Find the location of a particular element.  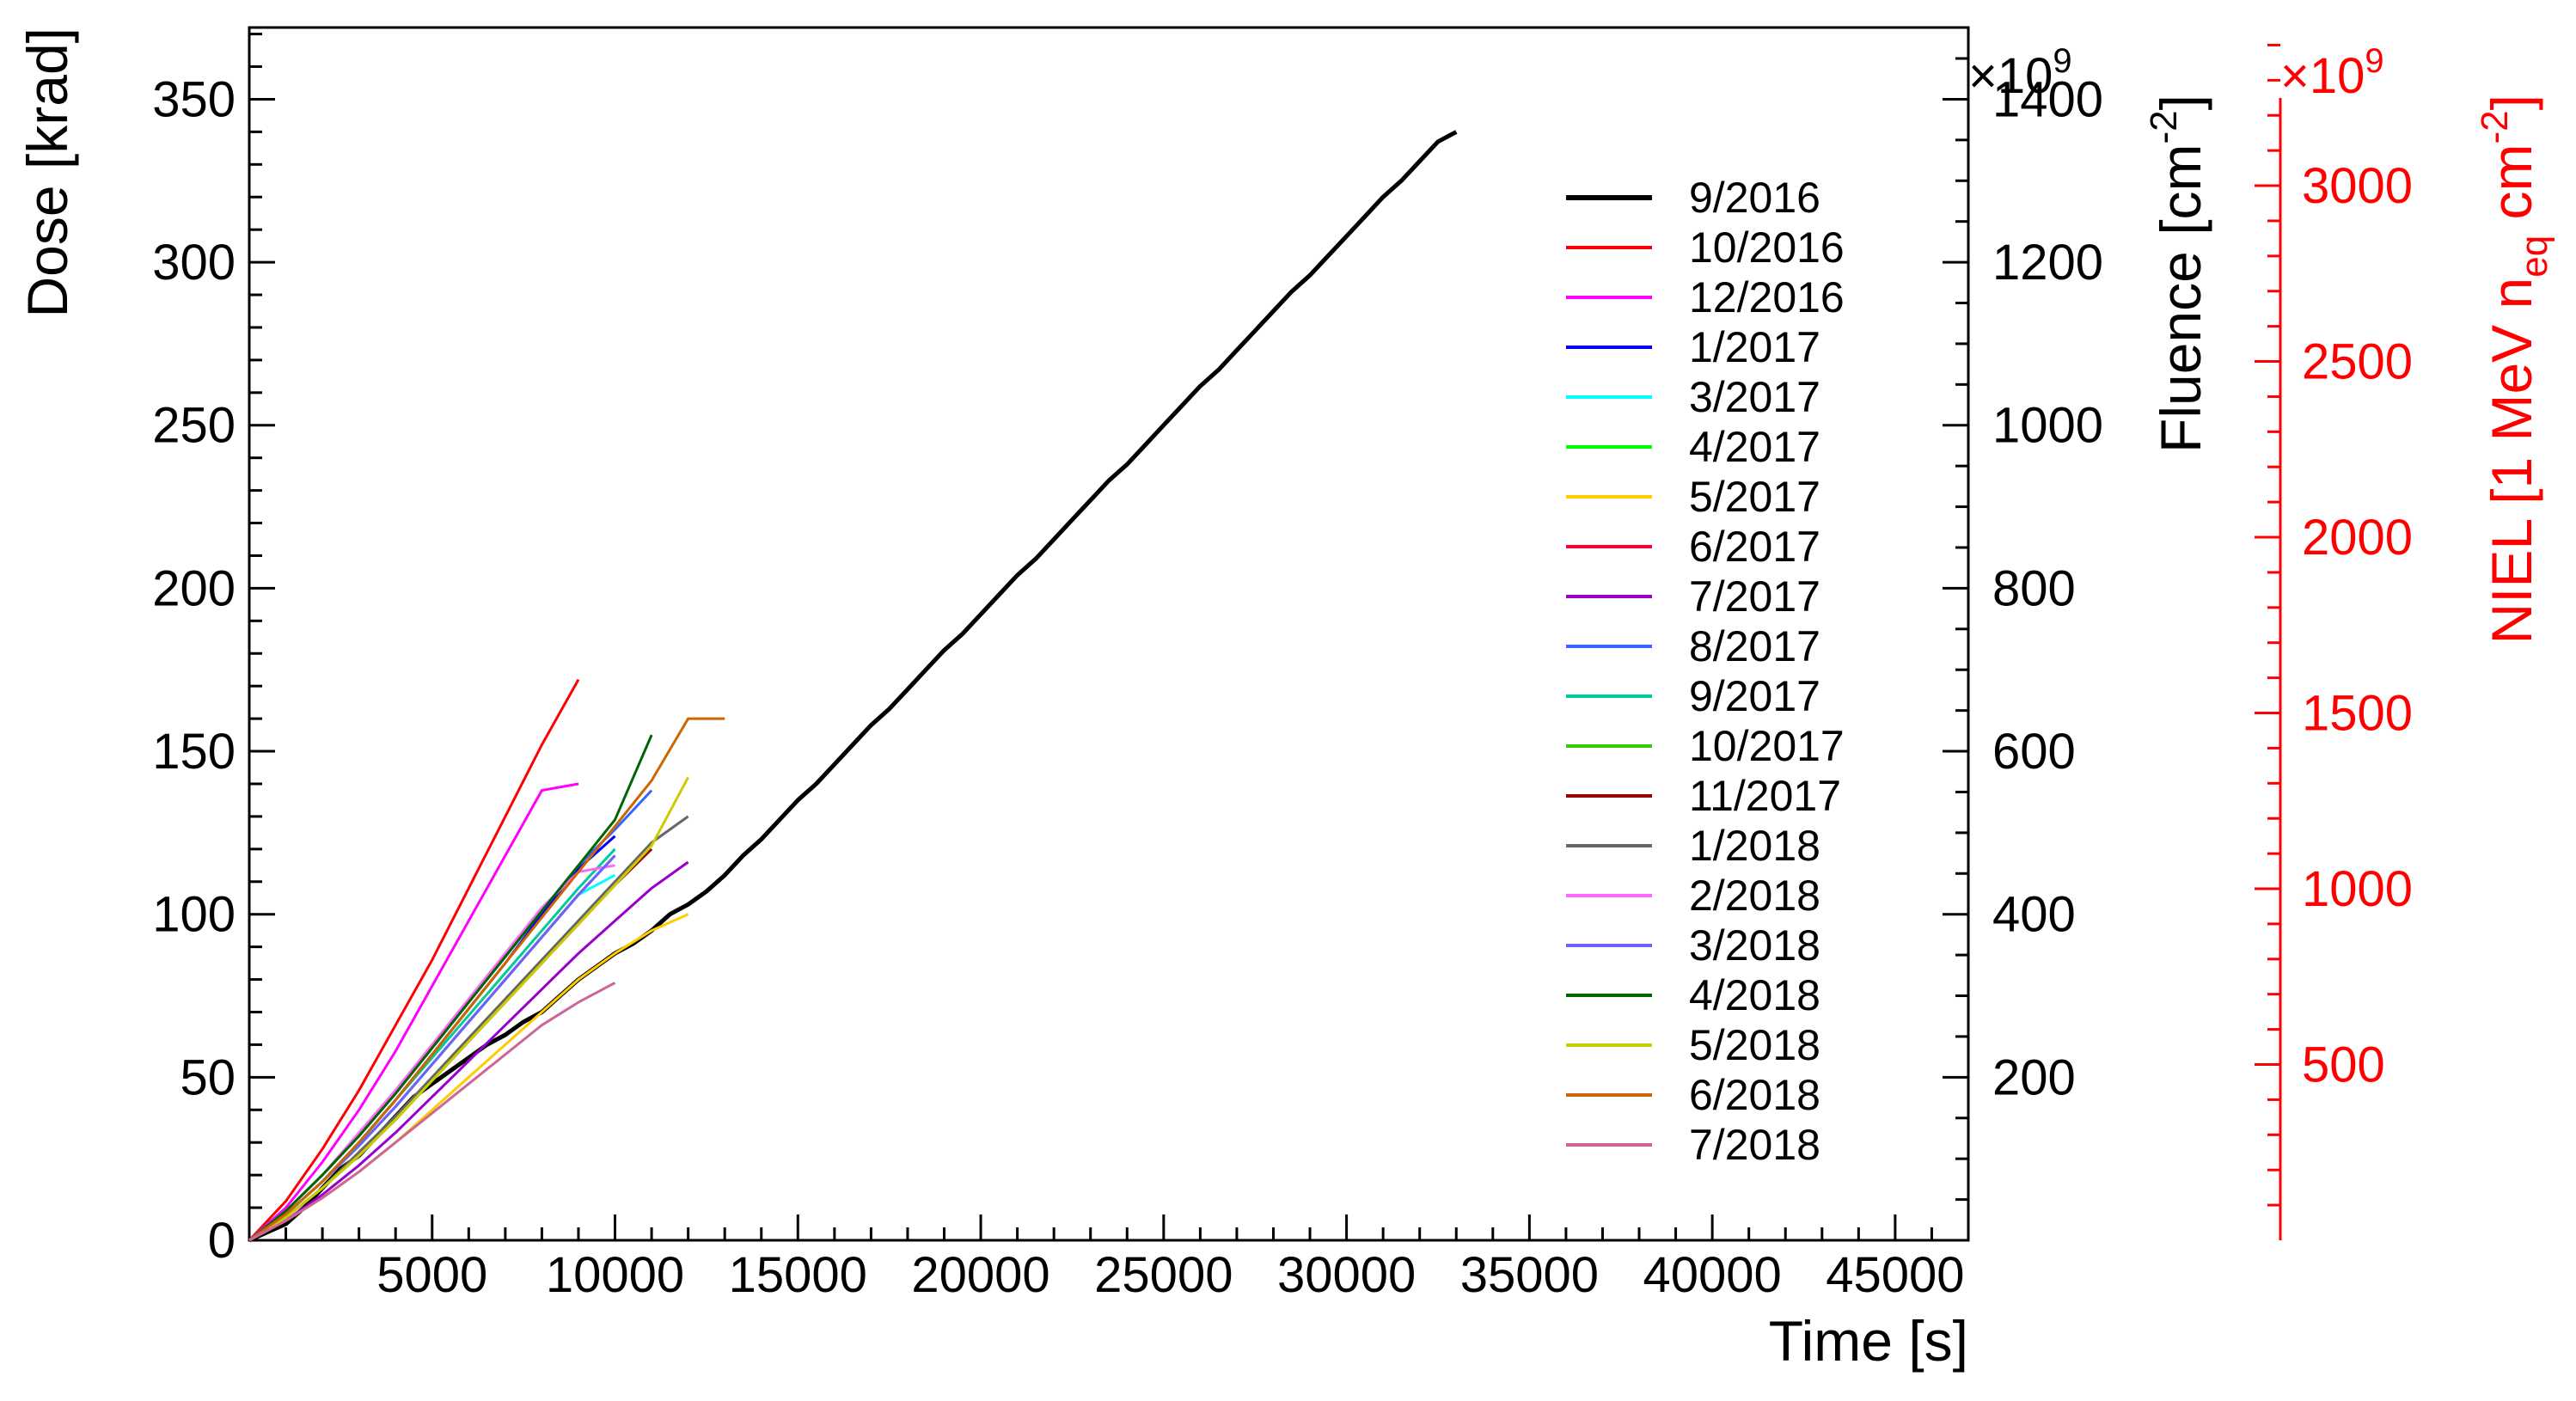

legend-label: 3/2018 is located at coordinates (1754, 946).